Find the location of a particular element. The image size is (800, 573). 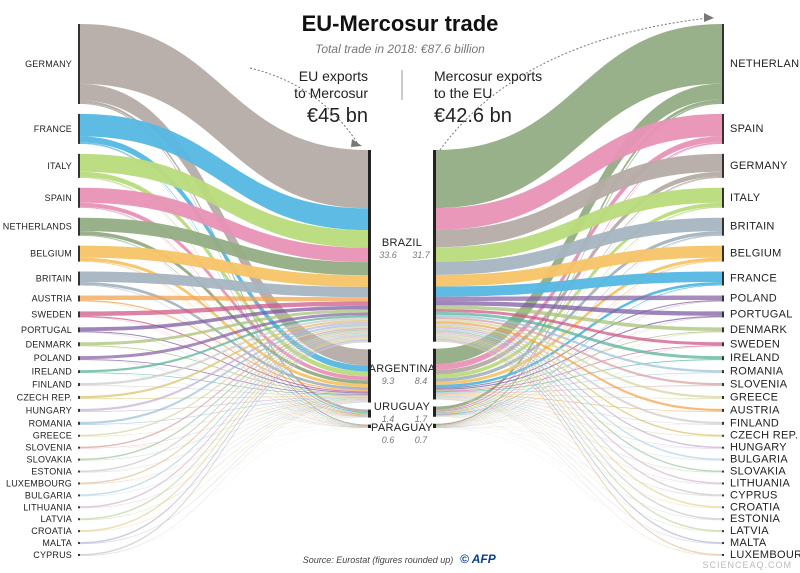

flow-merc-latvia-paraguay is located at coordinates (579, 480).